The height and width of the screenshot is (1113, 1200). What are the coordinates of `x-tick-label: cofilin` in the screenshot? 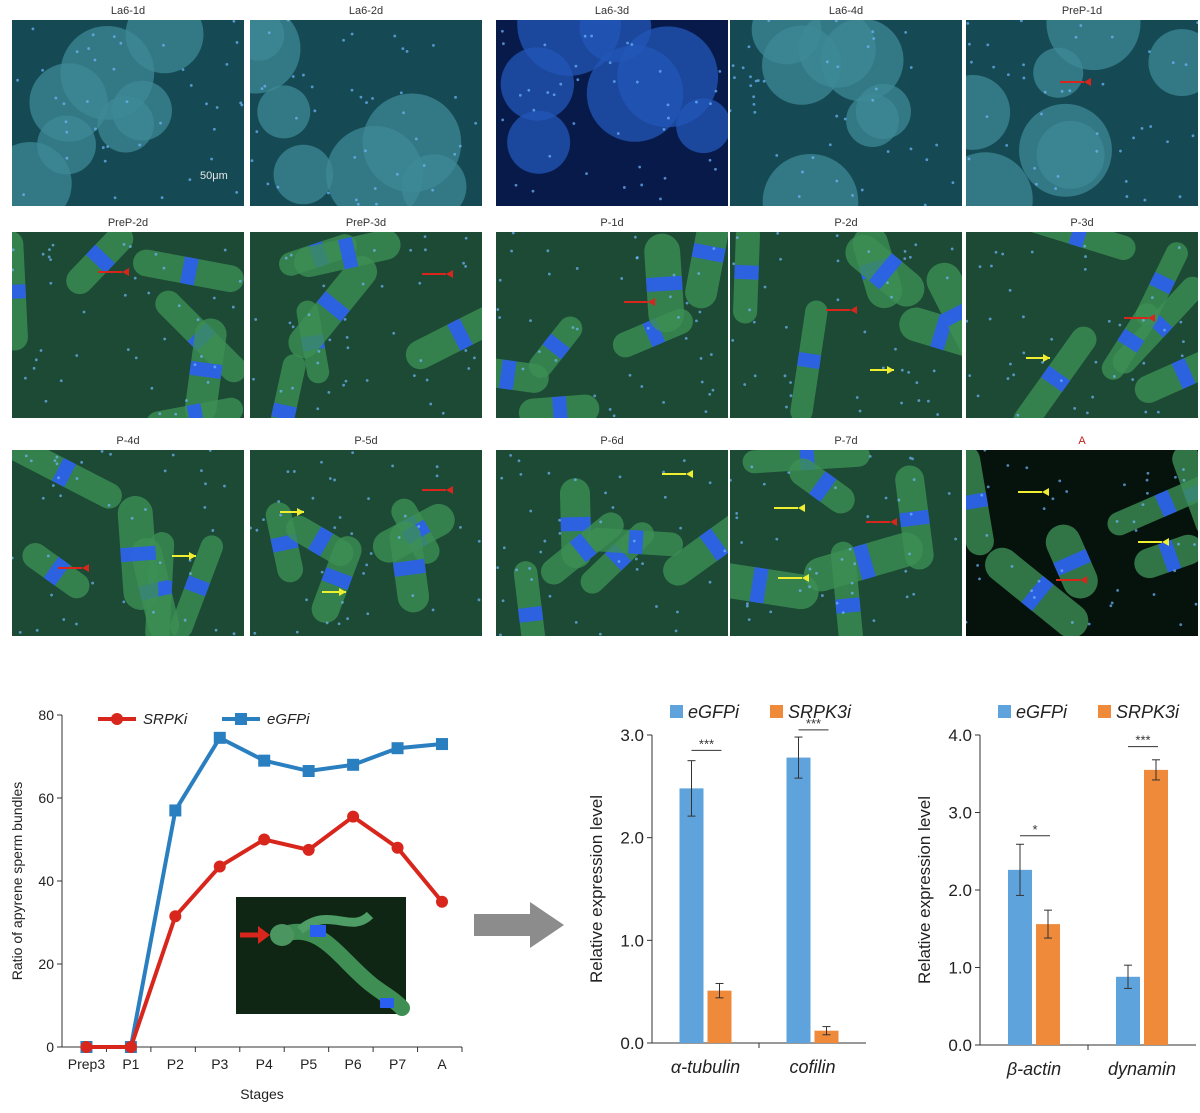 It's located at (812, 1067).